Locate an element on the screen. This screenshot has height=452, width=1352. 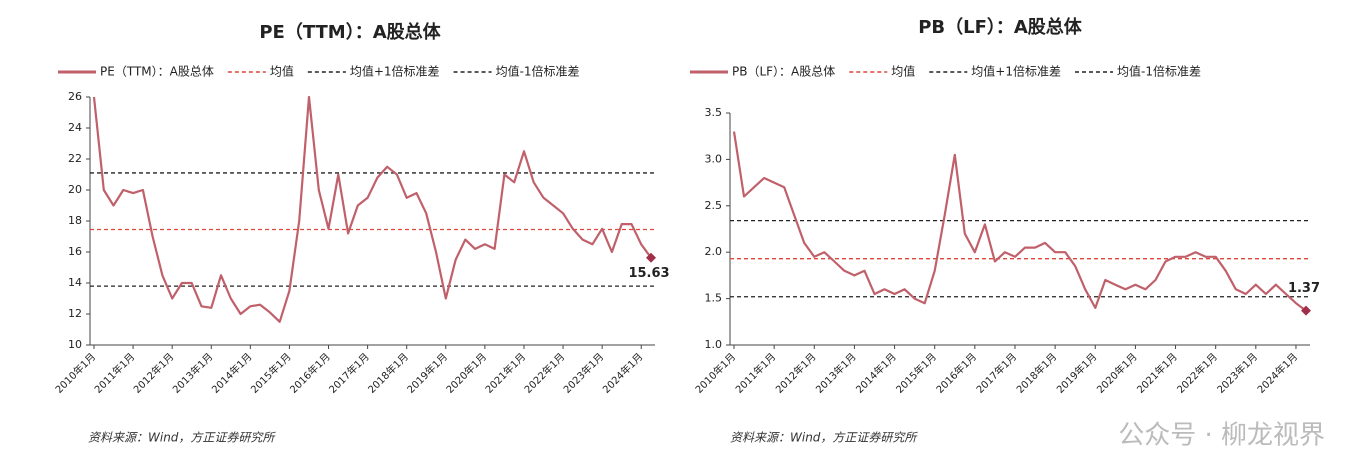
chart-title: PB（LF）：A股总体 is located at coordinates (1000, 27).